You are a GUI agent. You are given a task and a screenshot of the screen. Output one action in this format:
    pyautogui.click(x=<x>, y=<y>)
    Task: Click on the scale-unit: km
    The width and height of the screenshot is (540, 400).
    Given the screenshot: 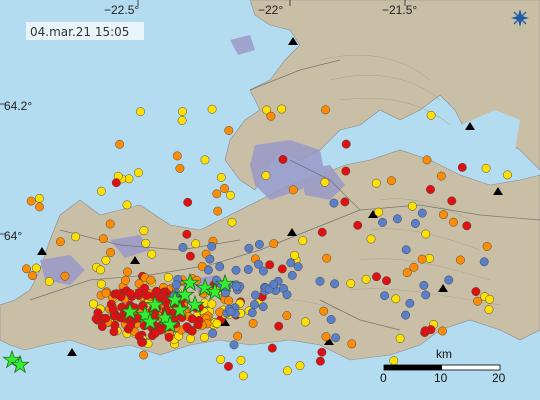 What is the action you would take?
    pyautogui.click(x=444, y=354)
    